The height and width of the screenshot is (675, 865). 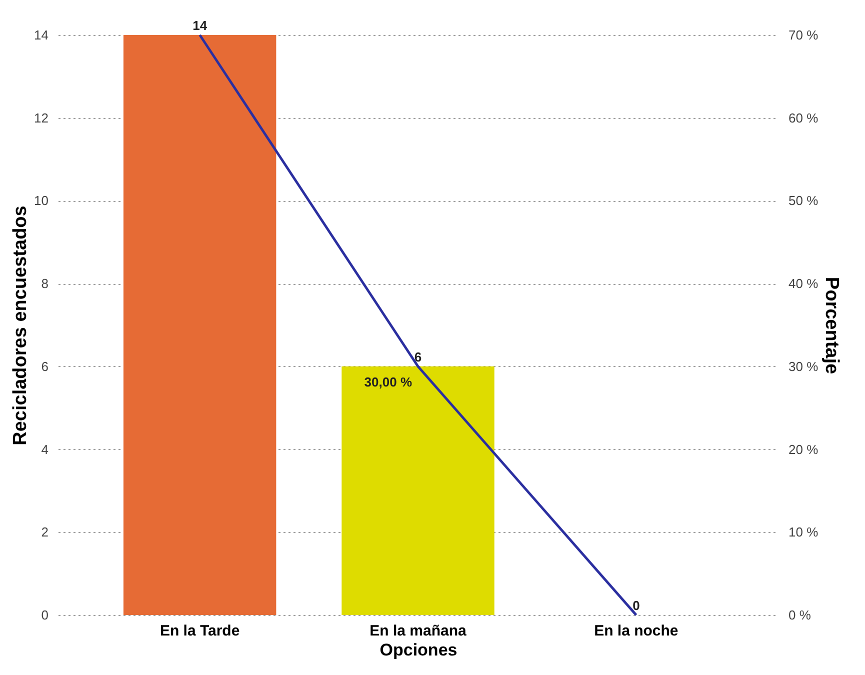 I want to click on y-tick-label: 4, so click(x=44, y=449).